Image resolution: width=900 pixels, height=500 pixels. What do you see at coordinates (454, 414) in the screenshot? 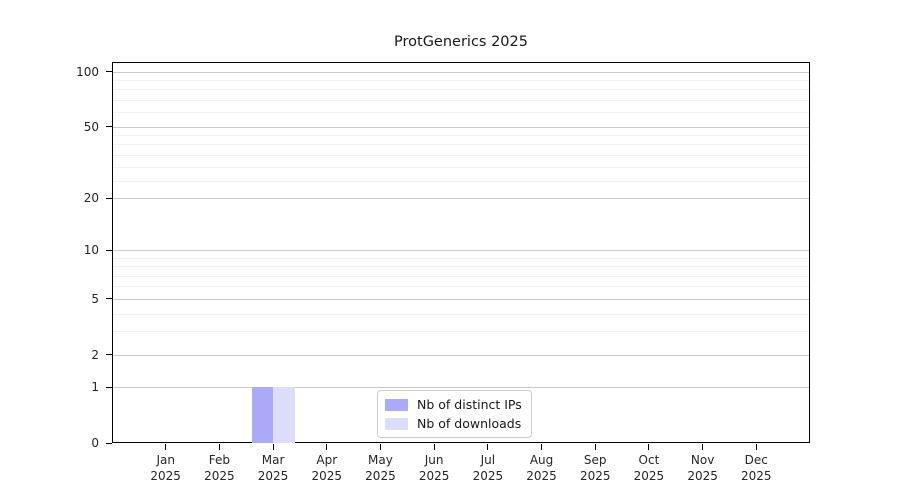
I see `legend: Nb of distinct IPs Nb of downloads` at bounding box center [454, 414].